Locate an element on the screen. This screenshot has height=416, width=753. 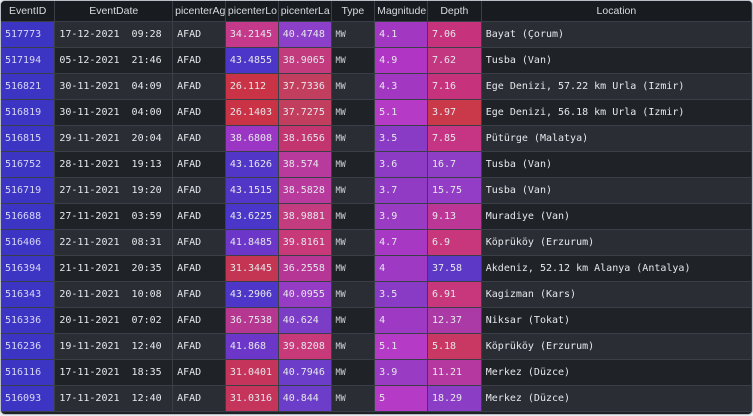
cell-latitude: 37.7336 is located at coordinates (305, 86).